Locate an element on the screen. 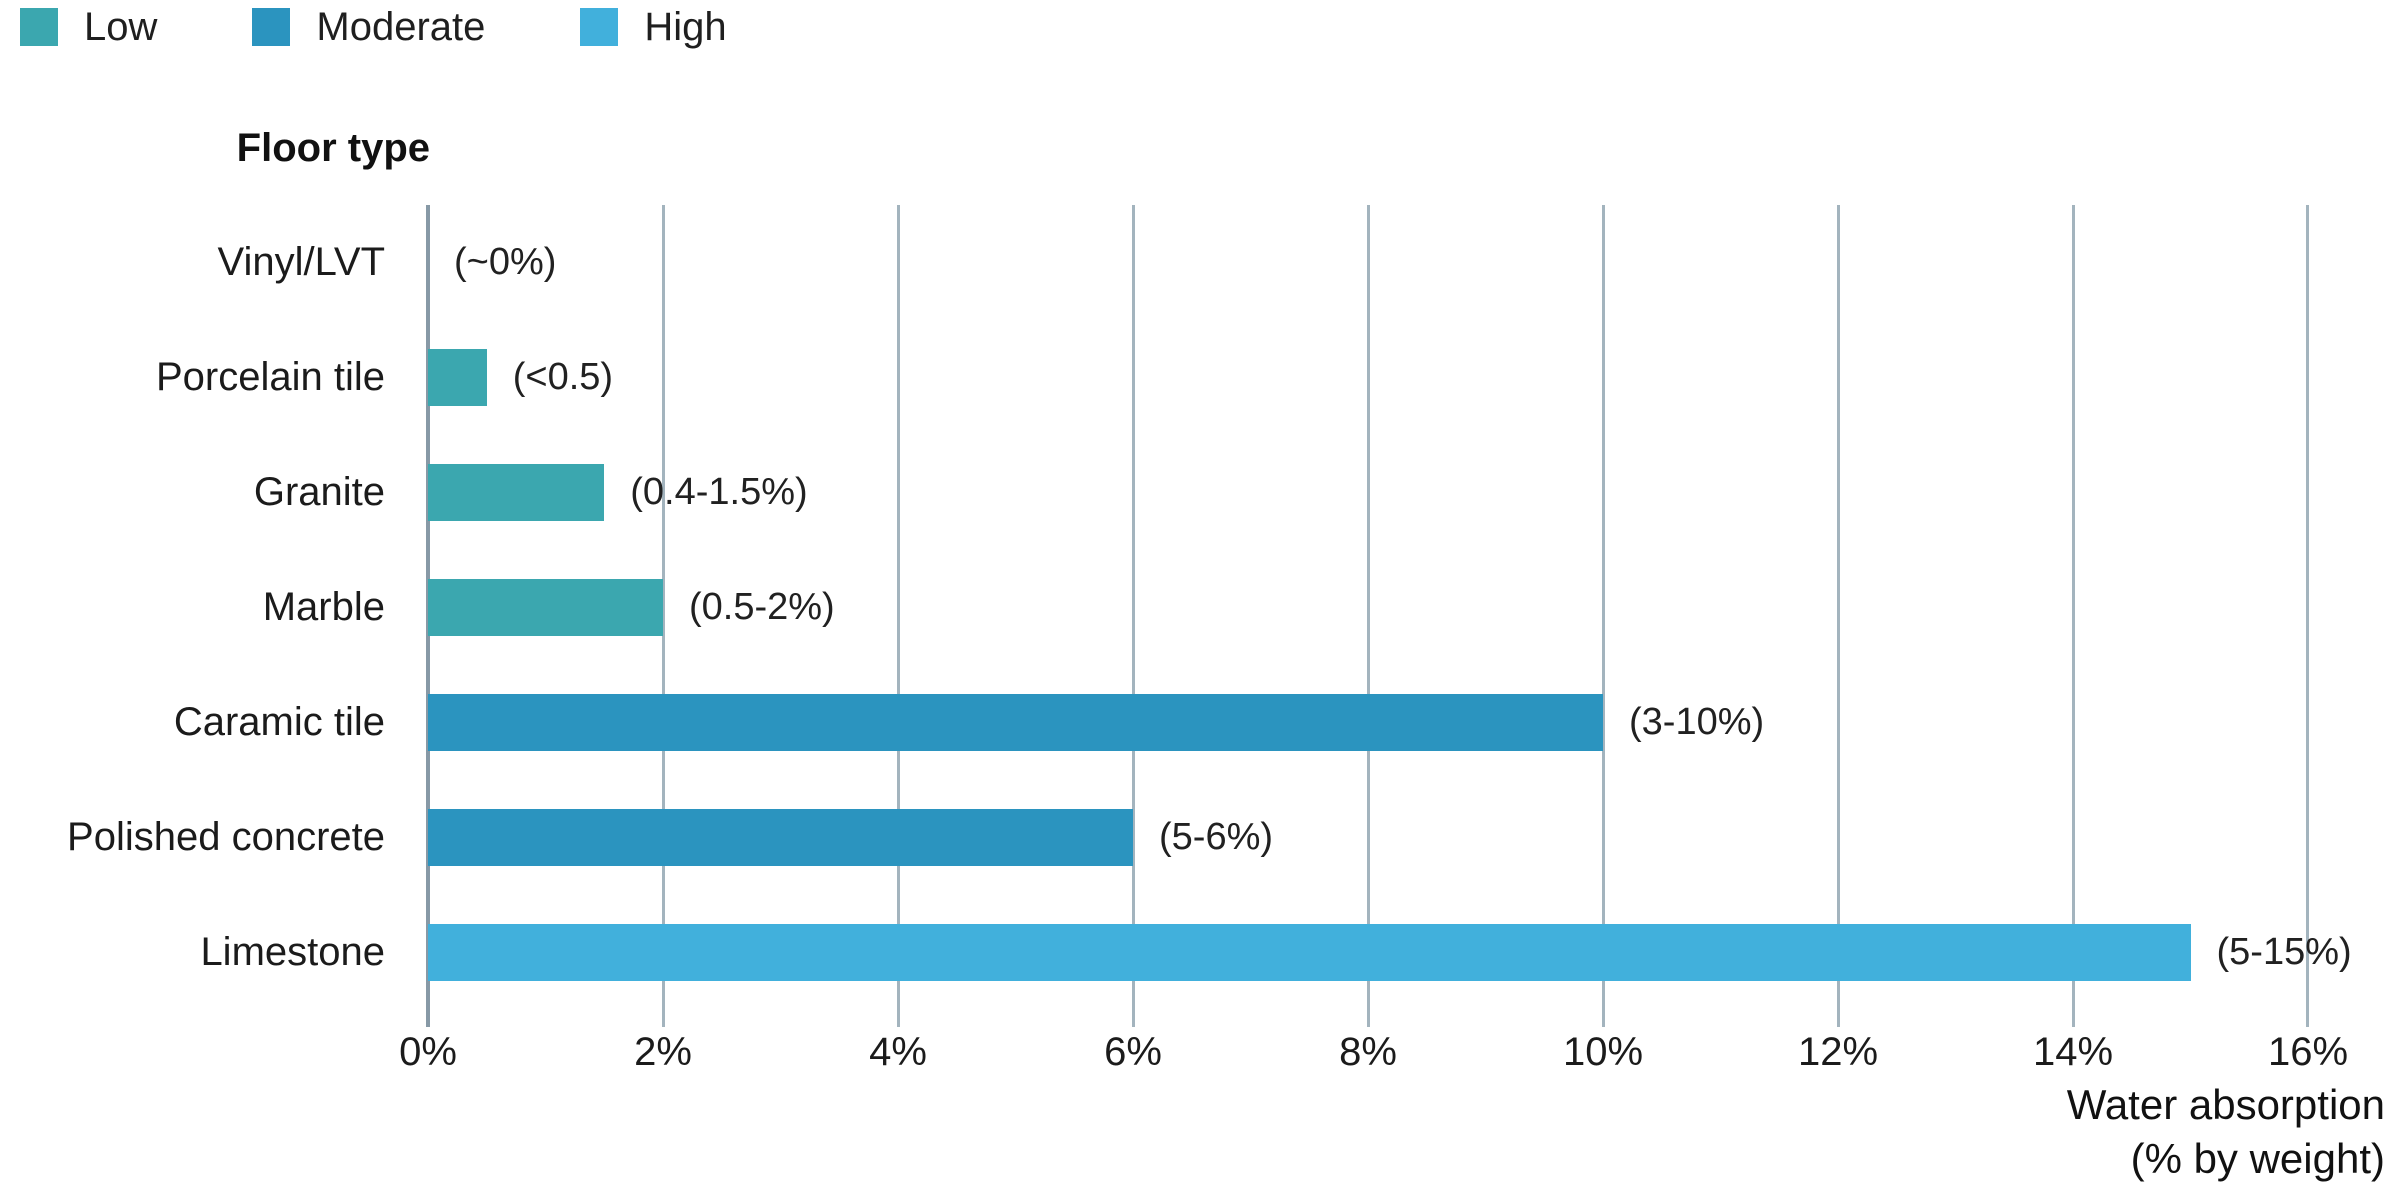  legend-item-moderate: Moderate is located at coordinates (368, 27).